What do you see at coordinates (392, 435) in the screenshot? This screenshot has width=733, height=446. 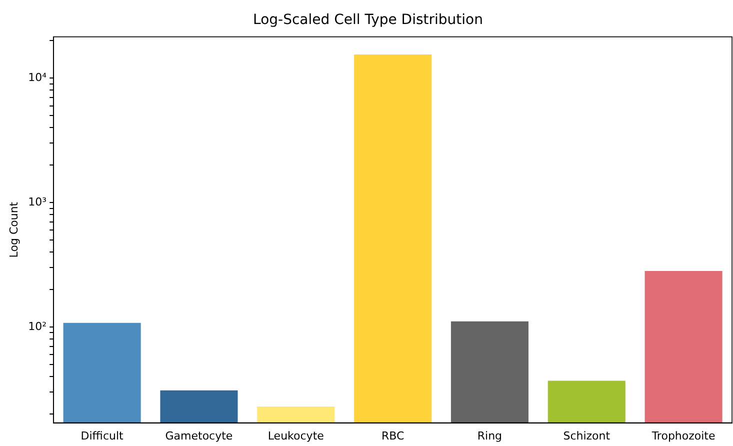 I see `x-tick-label: RBC` at bounding box center [392, 435].